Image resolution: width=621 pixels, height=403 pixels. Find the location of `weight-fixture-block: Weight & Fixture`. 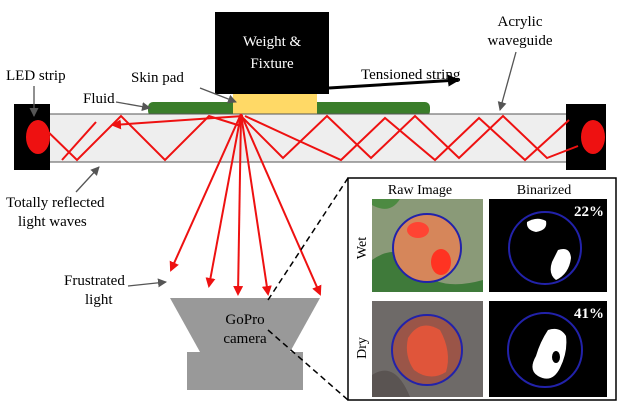

weight-fixture-block: Weight & Fixture is located at coordinates (272, 53).